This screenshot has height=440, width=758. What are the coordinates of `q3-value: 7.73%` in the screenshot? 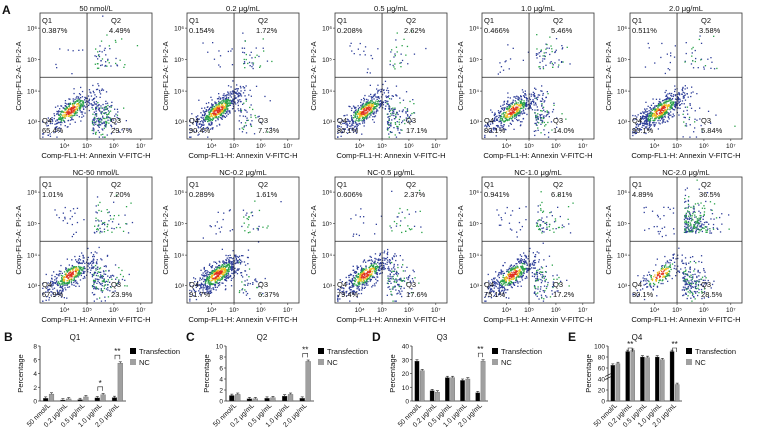 It's located at (269, 130).